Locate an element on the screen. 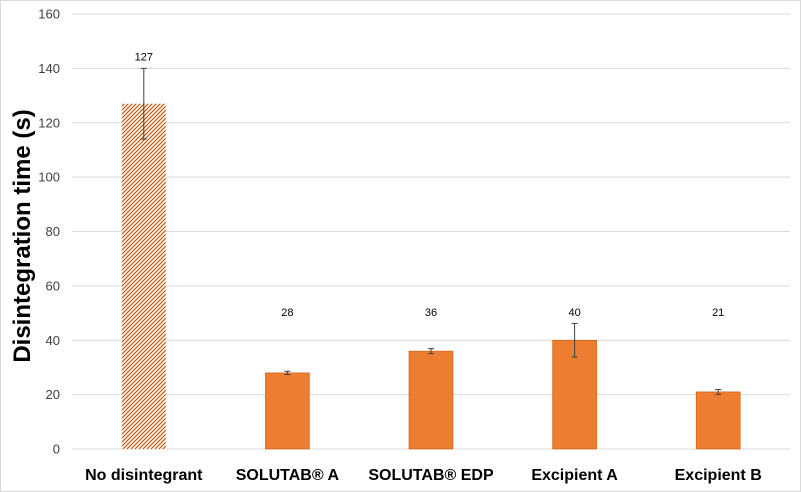 The image size is (801, 492). data-label: 36 is located at coordinates (431, 313).